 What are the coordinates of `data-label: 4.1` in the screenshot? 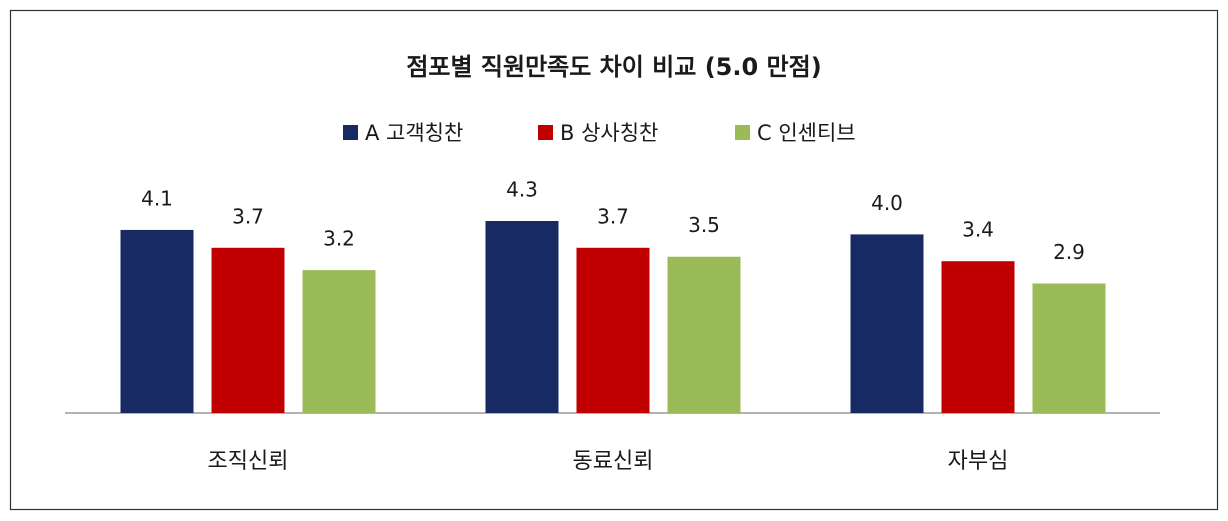 It's located at (157, 198).